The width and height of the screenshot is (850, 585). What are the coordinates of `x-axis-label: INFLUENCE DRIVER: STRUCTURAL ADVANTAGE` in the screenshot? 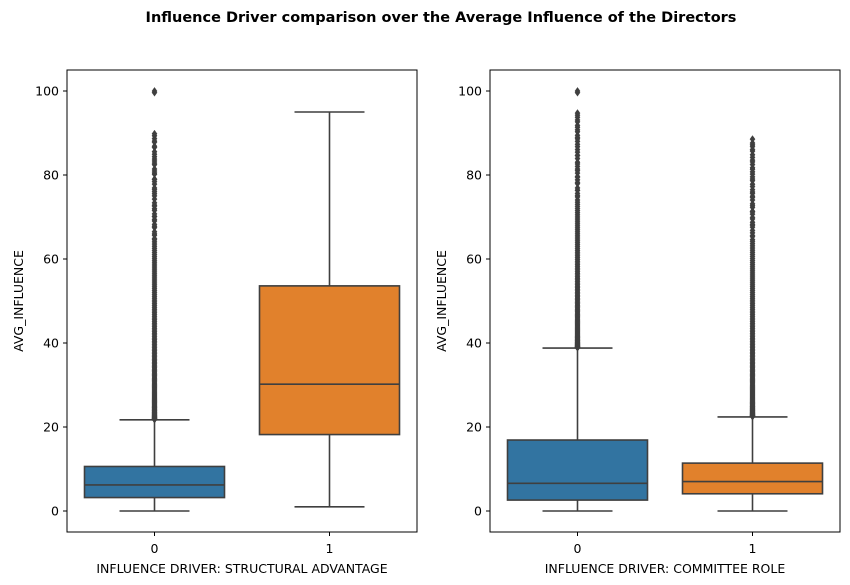 It's located at (241, 568).